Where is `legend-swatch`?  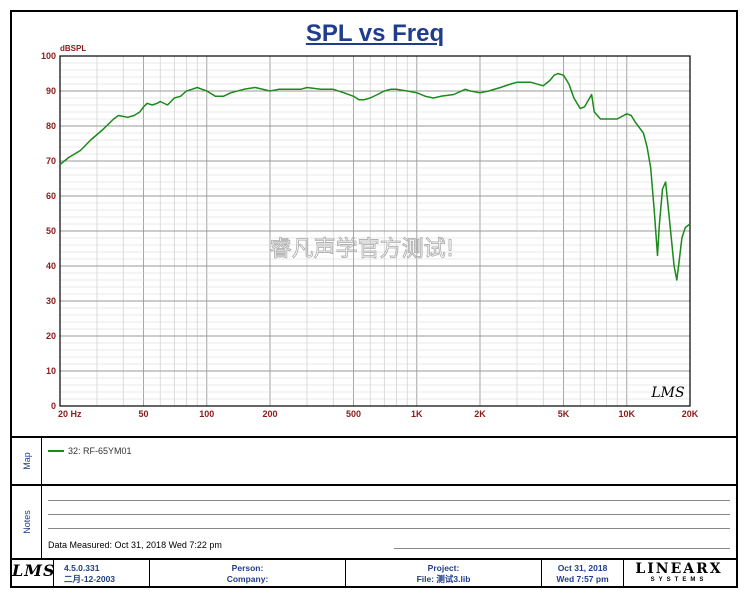
legend-swatch is located at coordinates (56, 451).